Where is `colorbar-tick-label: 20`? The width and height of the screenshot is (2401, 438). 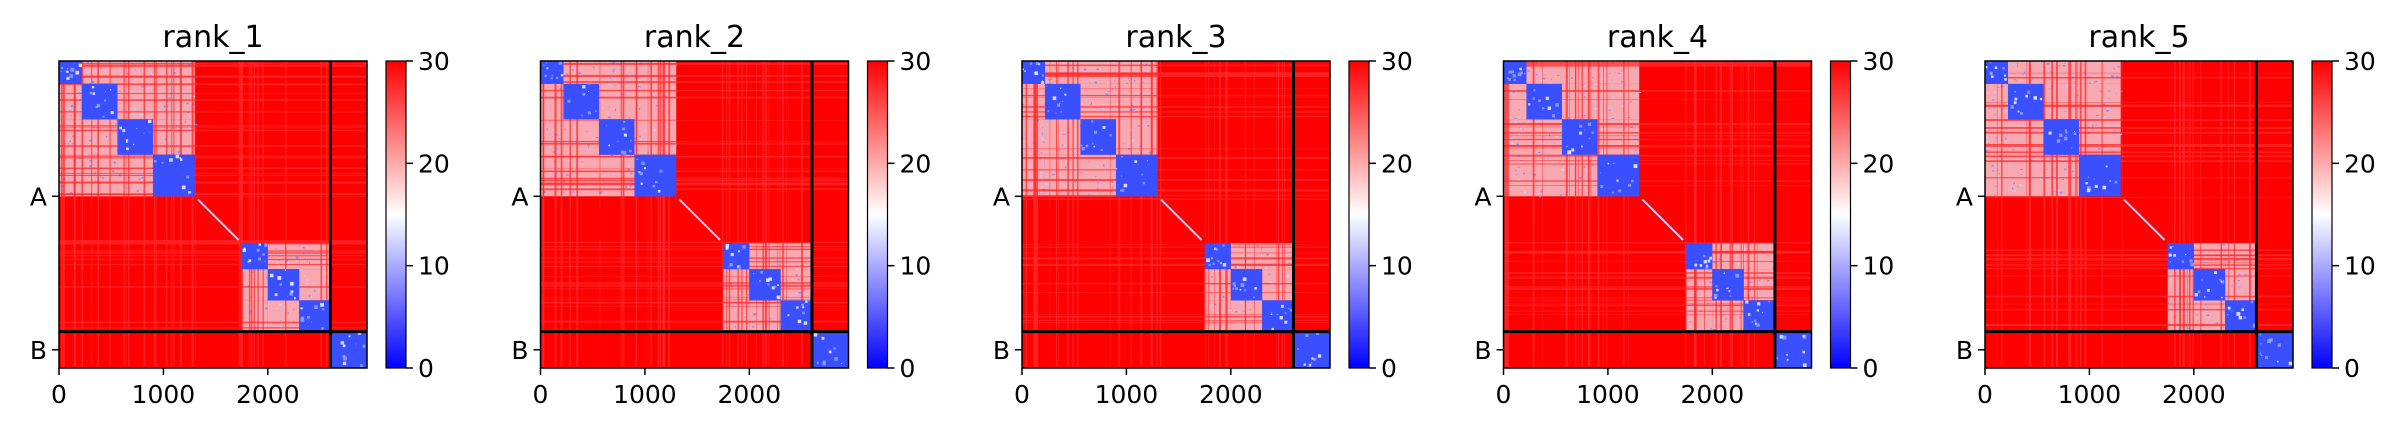 colorbar-tick-label: 20 is located at coordinates (916, 163).